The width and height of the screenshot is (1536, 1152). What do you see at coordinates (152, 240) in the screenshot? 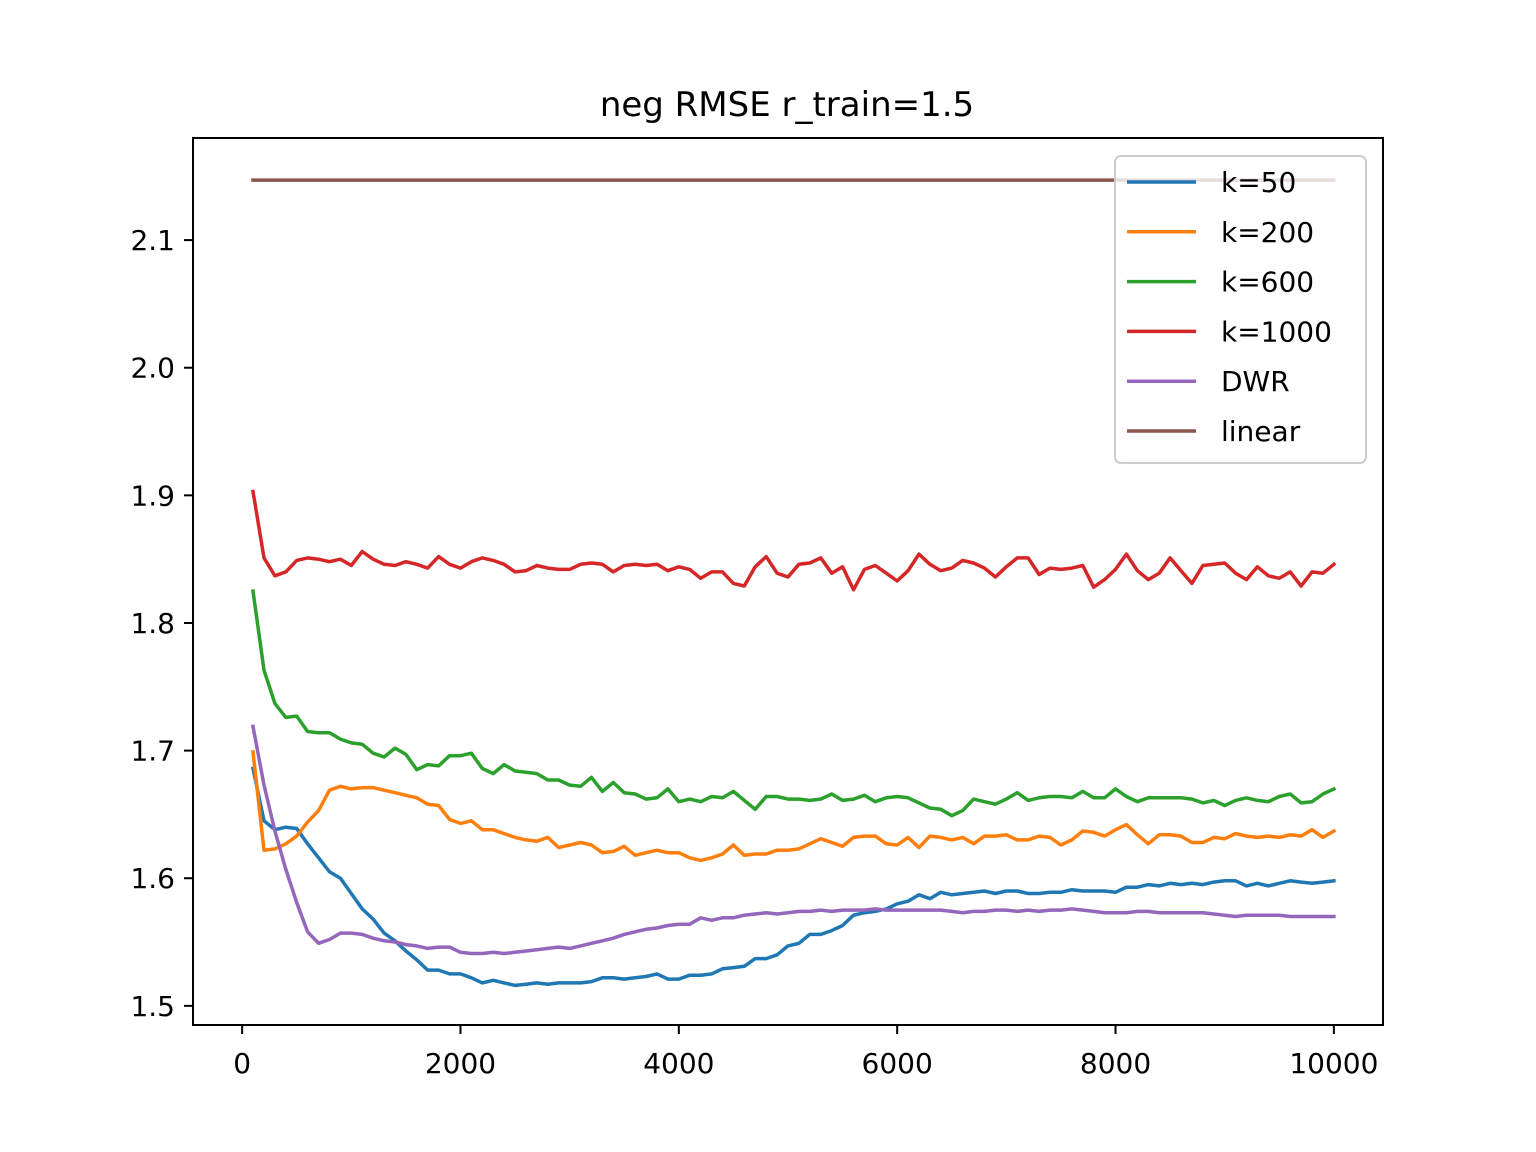
I see `y-tick-label: 2.1` at bounding box center [152, 240].